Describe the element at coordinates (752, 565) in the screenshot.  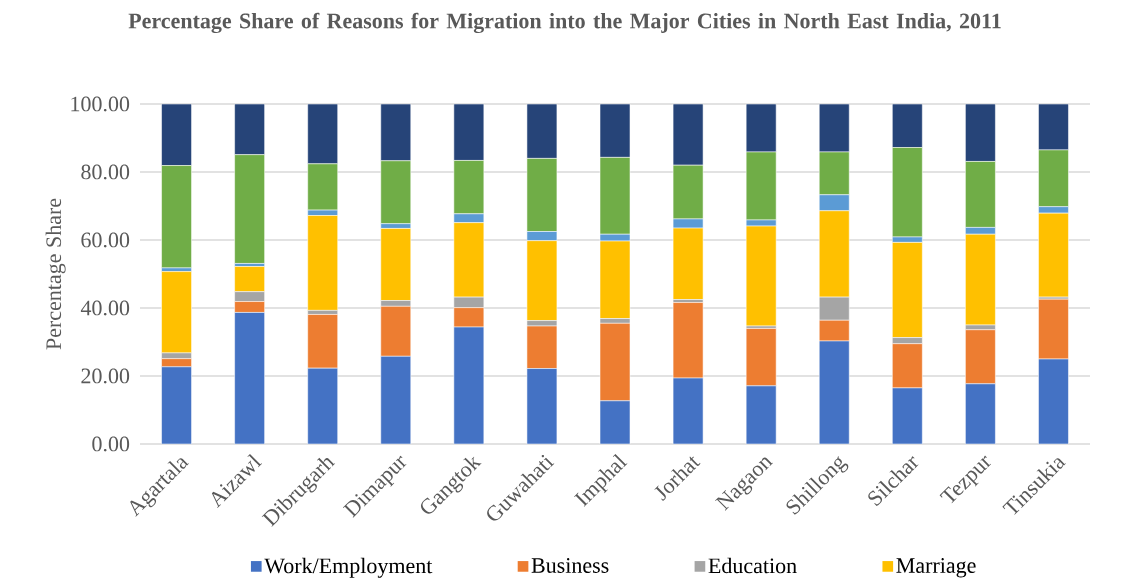
I see `legend-label: Education` at that location.